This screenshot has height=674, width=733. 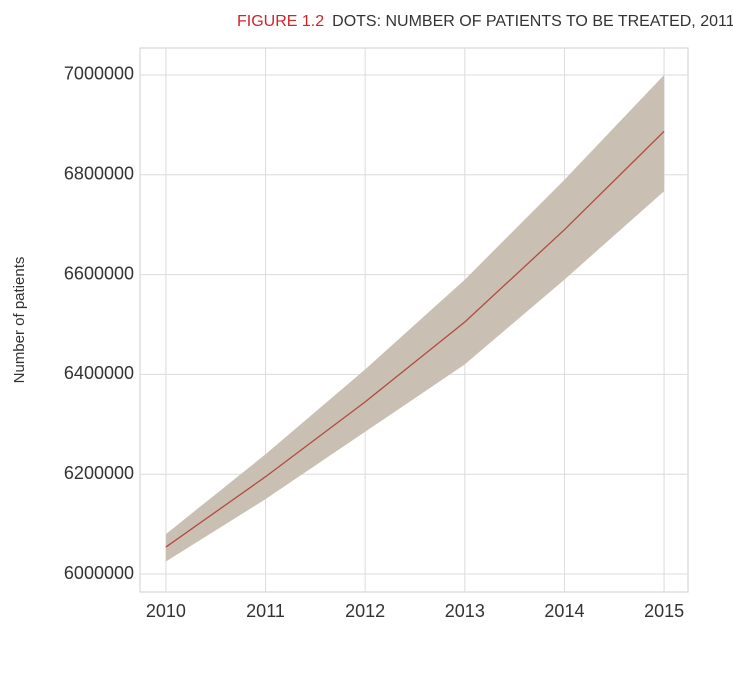 What do you see at coordinates (99, 373) in the screenshot?
I see `y-tick-label: 6400000` at bounding box center [99, 373].